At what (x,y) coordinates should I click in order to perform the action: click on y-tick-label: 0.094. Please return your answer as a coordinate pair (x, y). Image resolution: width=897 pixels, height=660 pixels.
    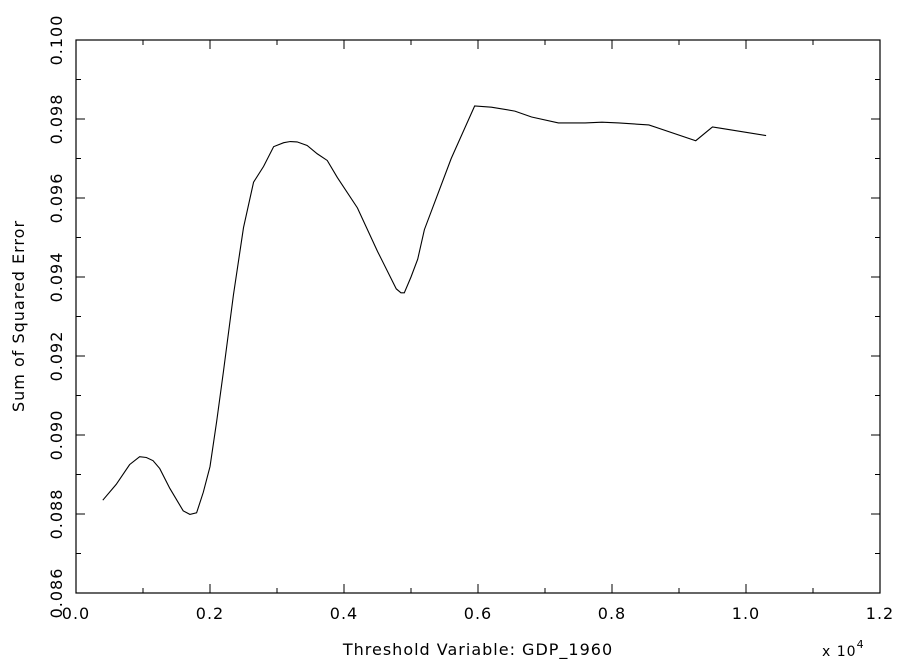
    Looking at the image, I should click on (56, 277).